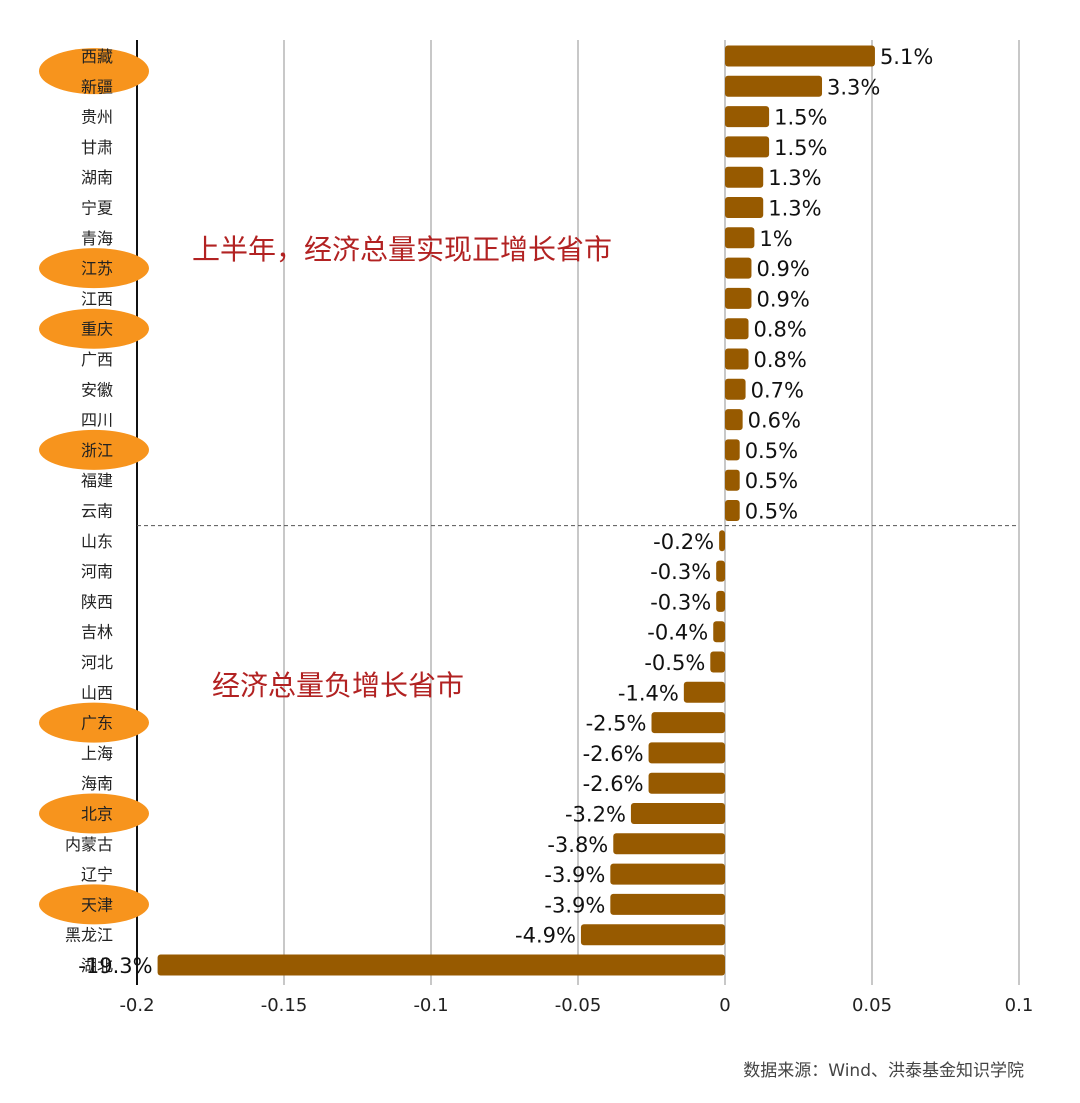 This screenshot has height=1103, width=1080. I want to click on data-label: -1.4%, so click(648, 693).